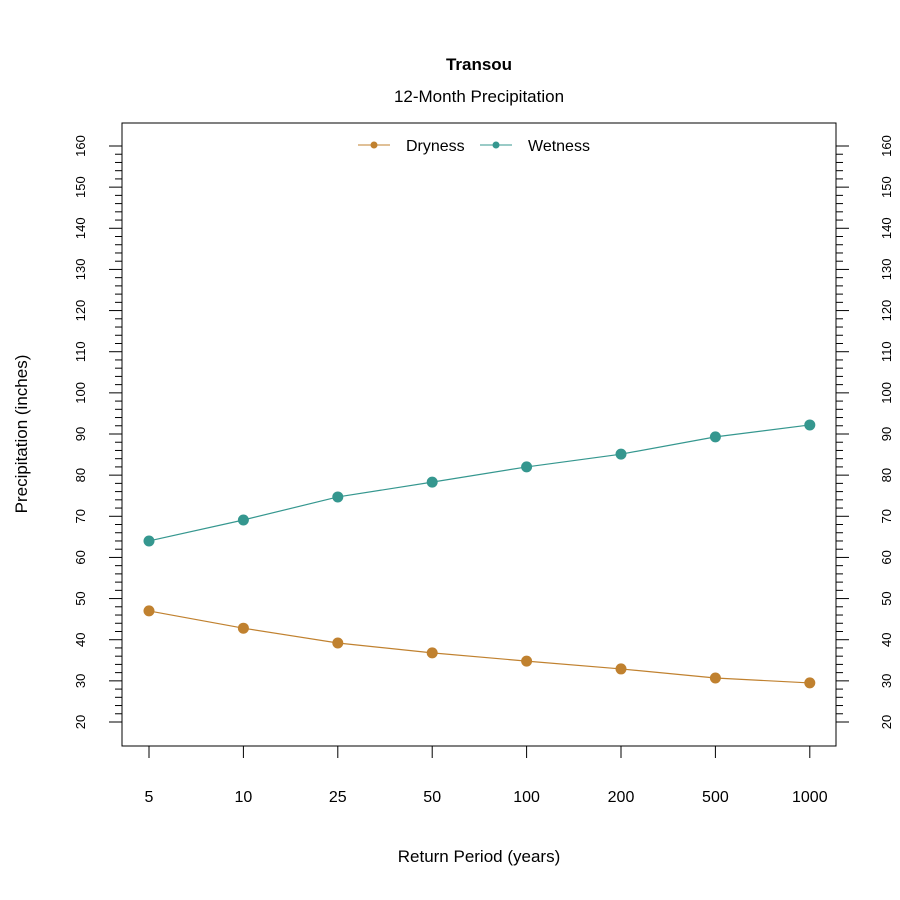 The width and height of the screenshot is (900, 900). I want to click on chart-title: Transou, so click(479, 64).